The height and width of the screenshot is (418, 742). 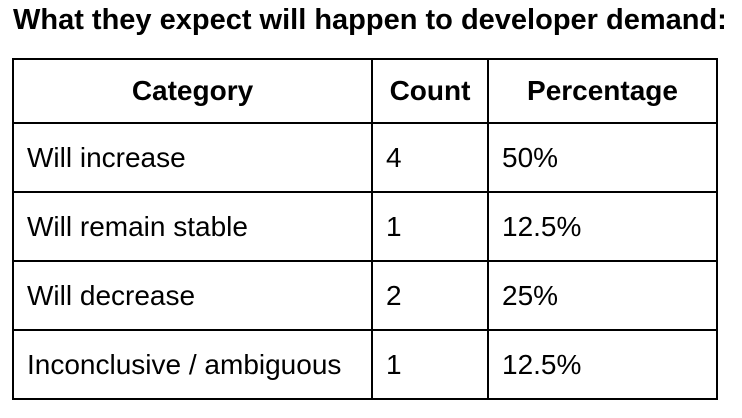 What do you see at coordinates (602, 157) in the screenshot?
I see `cell-percentage: 50%` at bounding box center [602, 157].